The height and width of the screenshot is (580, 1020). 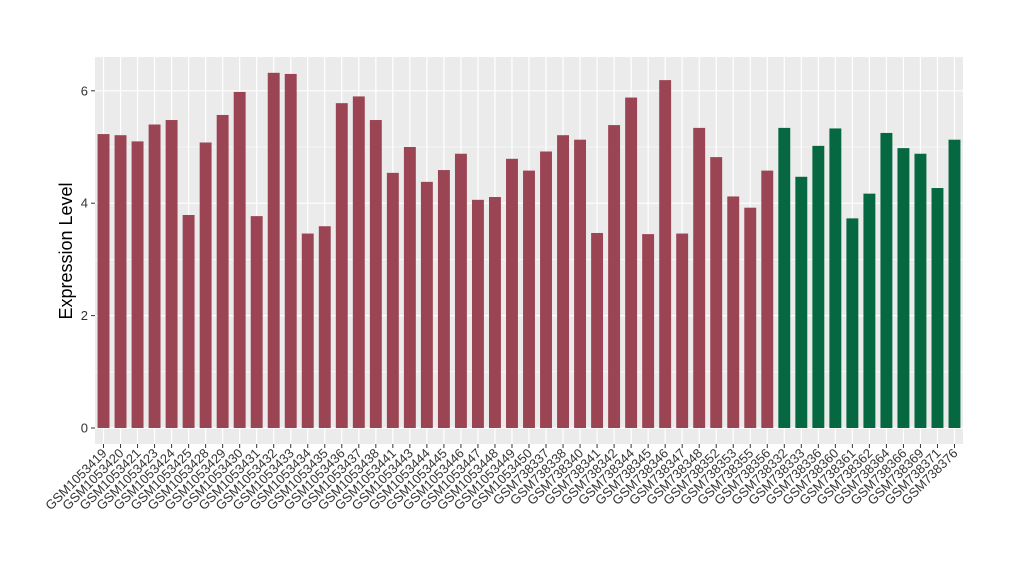 What do you see at coordinates (84, 428) in the screenshot?
I see `y-tick-label: 0` at bounding box center [84, 428].